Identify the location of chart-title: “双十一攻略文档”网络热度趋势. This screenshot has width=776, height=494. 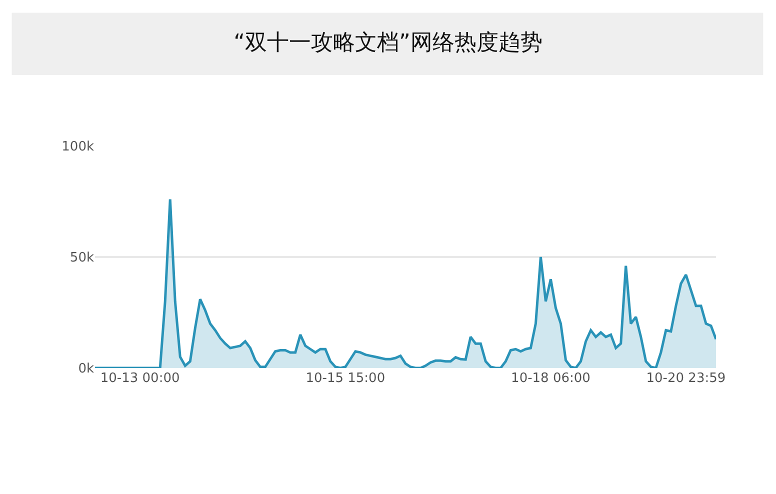
(388, 43).